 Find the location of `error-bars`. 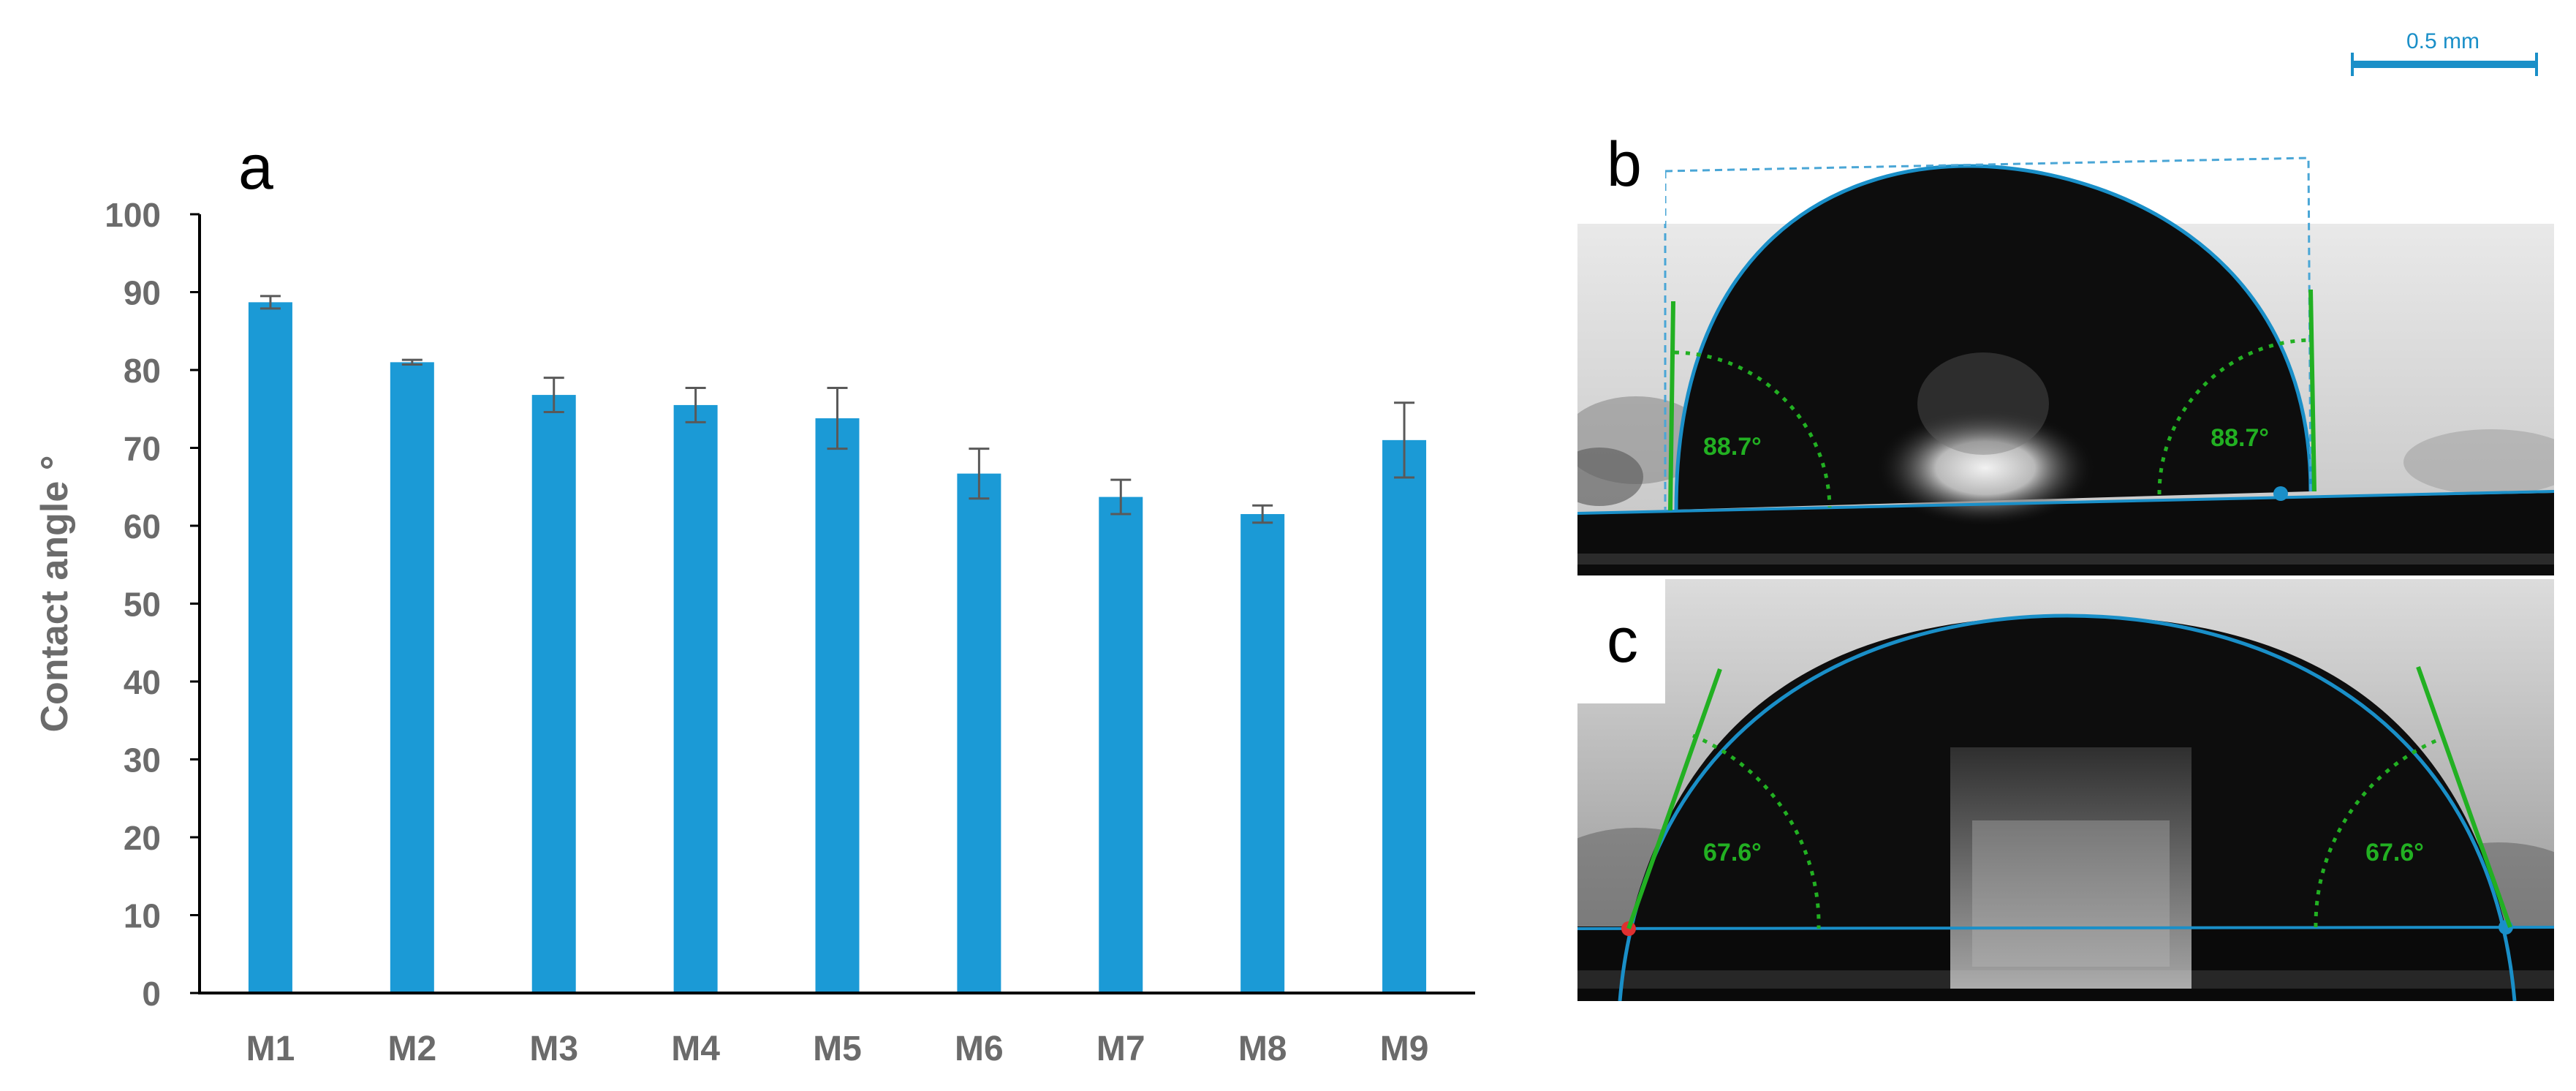

error-bars is located at coordinates (837, 409).